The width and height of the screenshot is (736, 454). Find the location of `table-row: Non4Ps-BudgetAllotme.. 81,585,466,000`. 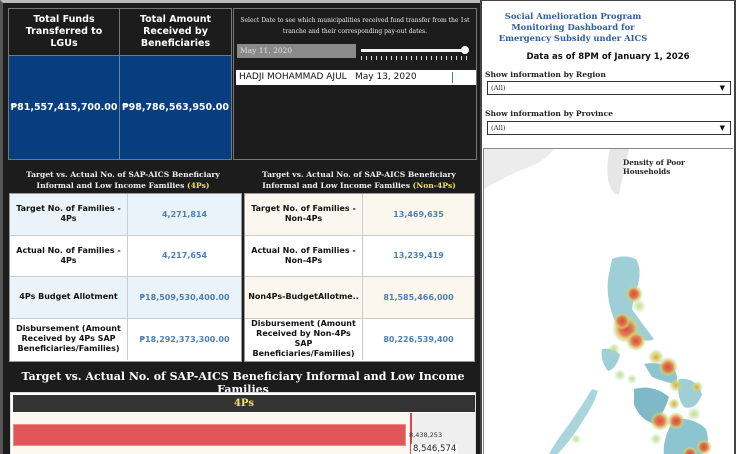

table-row: Non4Ps-BudgetAllotme.. 81,585,466,000 is located at coordinates (359, 298).